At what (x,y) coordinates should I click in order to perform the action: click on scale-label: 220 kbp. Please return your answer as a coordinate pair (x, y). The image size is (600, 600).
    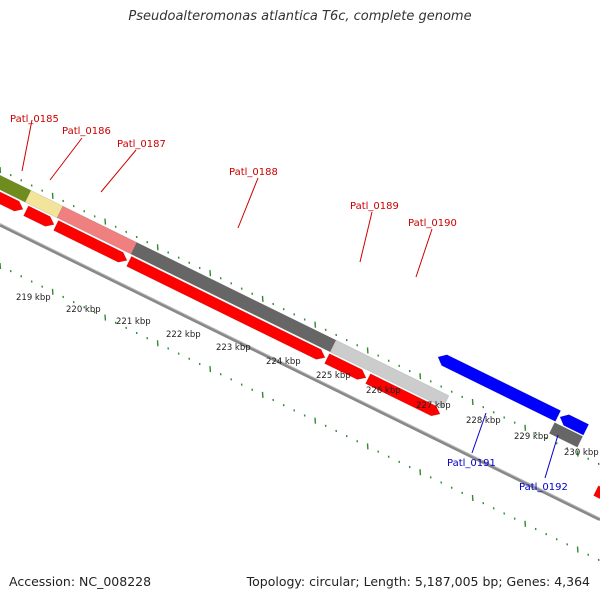
    Looking at the image, I should click on (83, 310).